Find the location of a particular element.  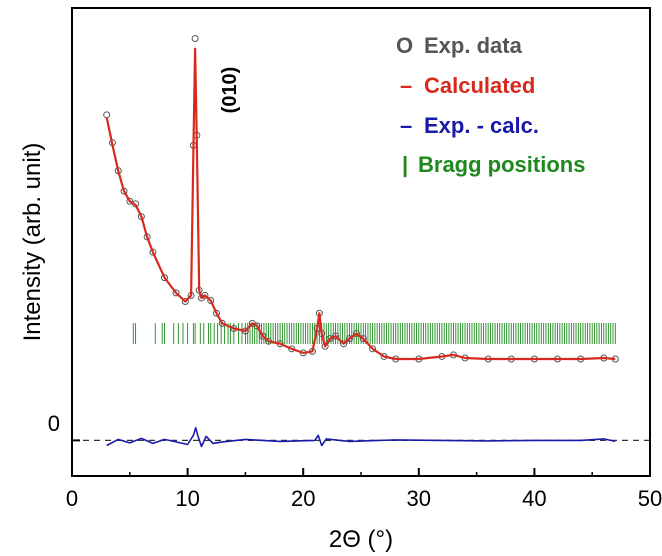

x-tick-label: 10 is located at coordinates (187, 498).